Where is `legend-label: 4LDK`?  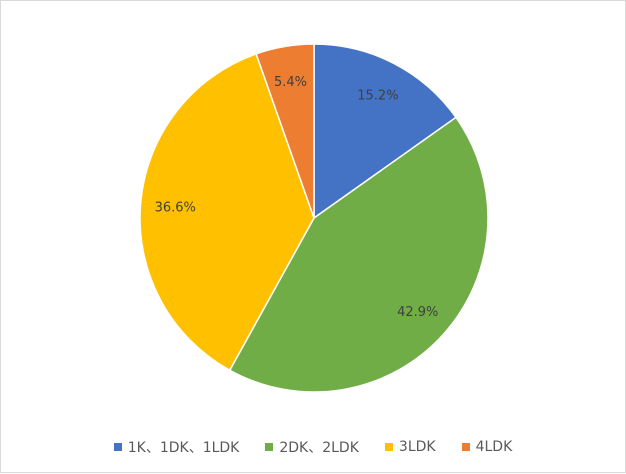 legend-label: 4LDK is located at coordinates (494, 447).